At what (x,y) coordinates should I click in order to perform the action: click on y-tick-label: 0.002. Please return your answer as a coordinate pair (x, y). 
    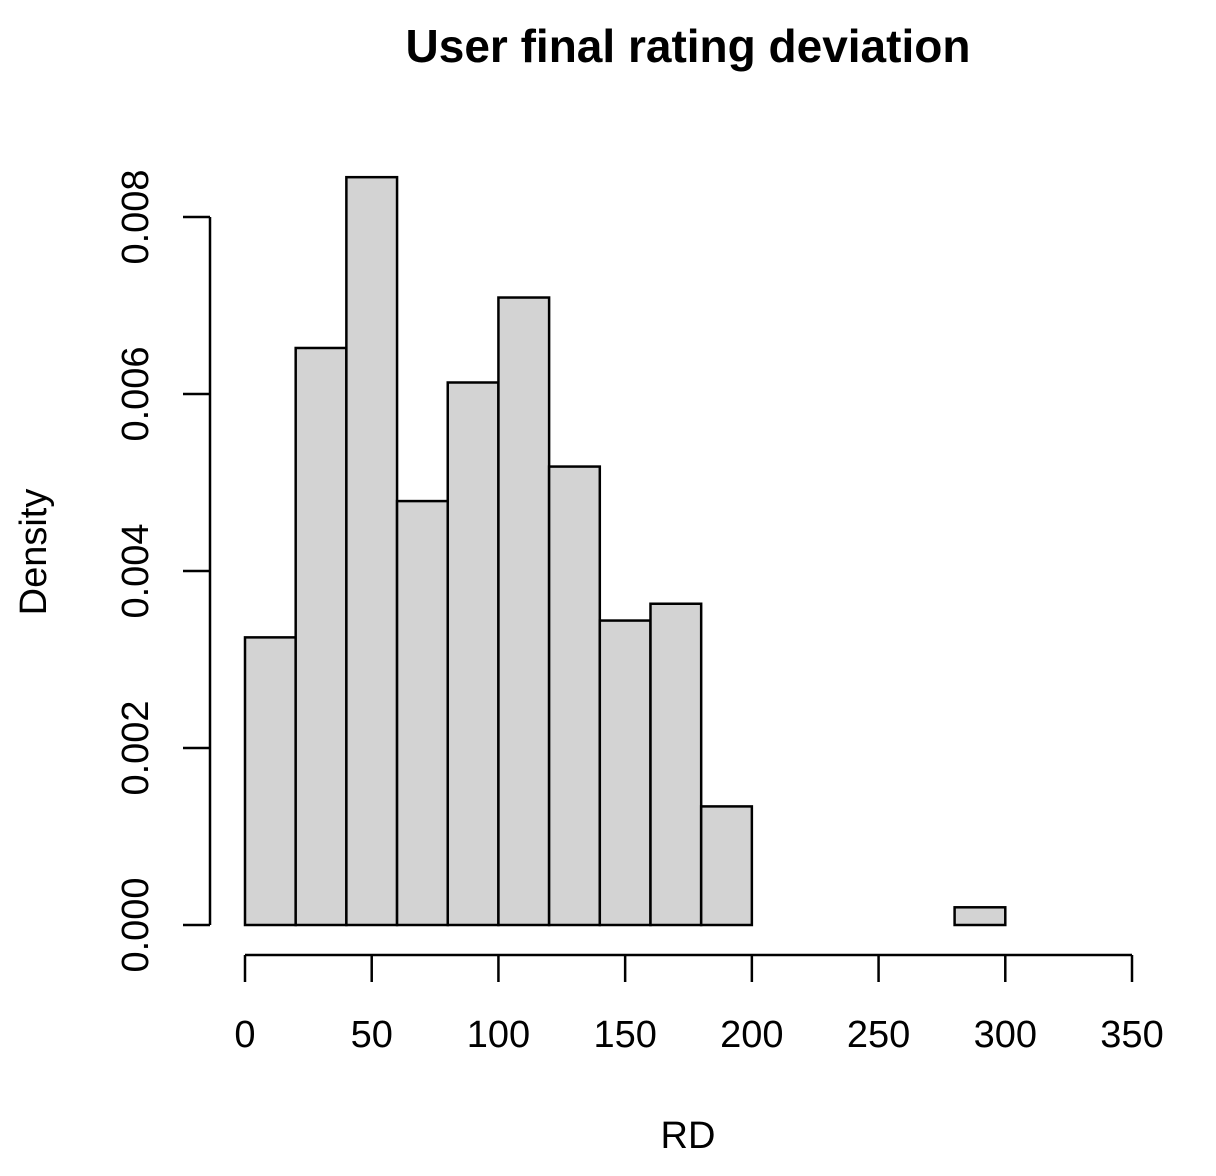
    Looking at the image, I should click on (136, 747).